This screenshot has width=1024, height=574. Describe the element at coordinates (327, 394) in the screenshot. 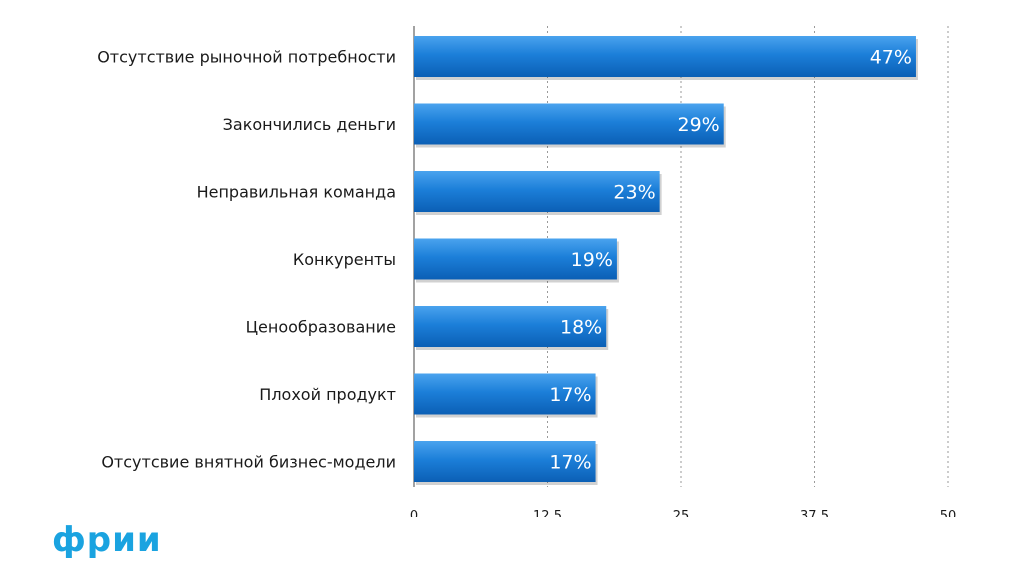

I see `category-label: Плохой продукт` at that location.